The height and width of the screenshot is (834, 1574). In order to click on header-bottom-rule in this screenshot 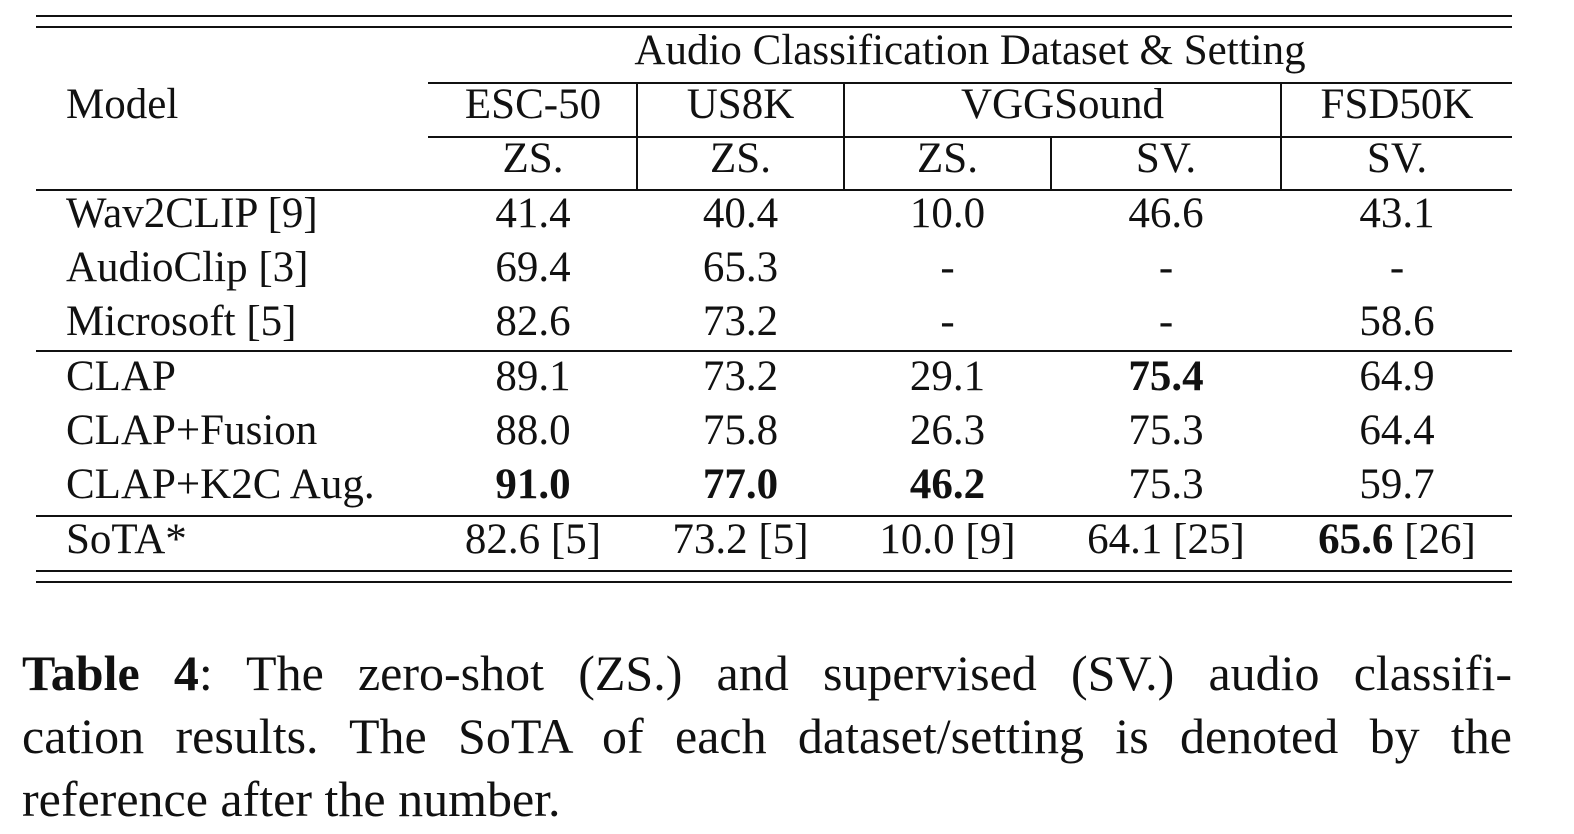, I will do `click(774, 190)`.